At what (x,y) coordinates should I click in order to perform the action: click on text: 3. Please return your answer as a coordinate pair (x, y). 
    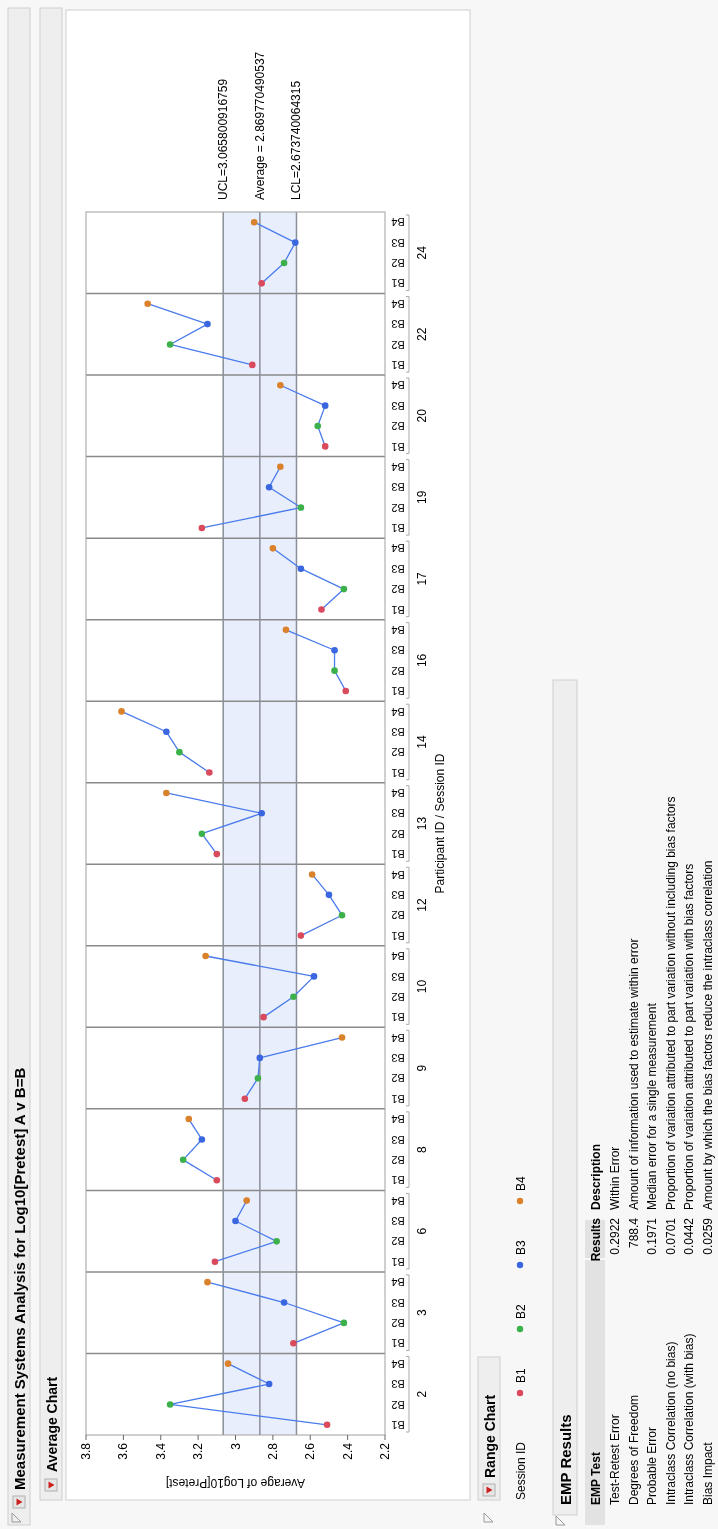
    Looking at the image, I should click on (422, 1313).